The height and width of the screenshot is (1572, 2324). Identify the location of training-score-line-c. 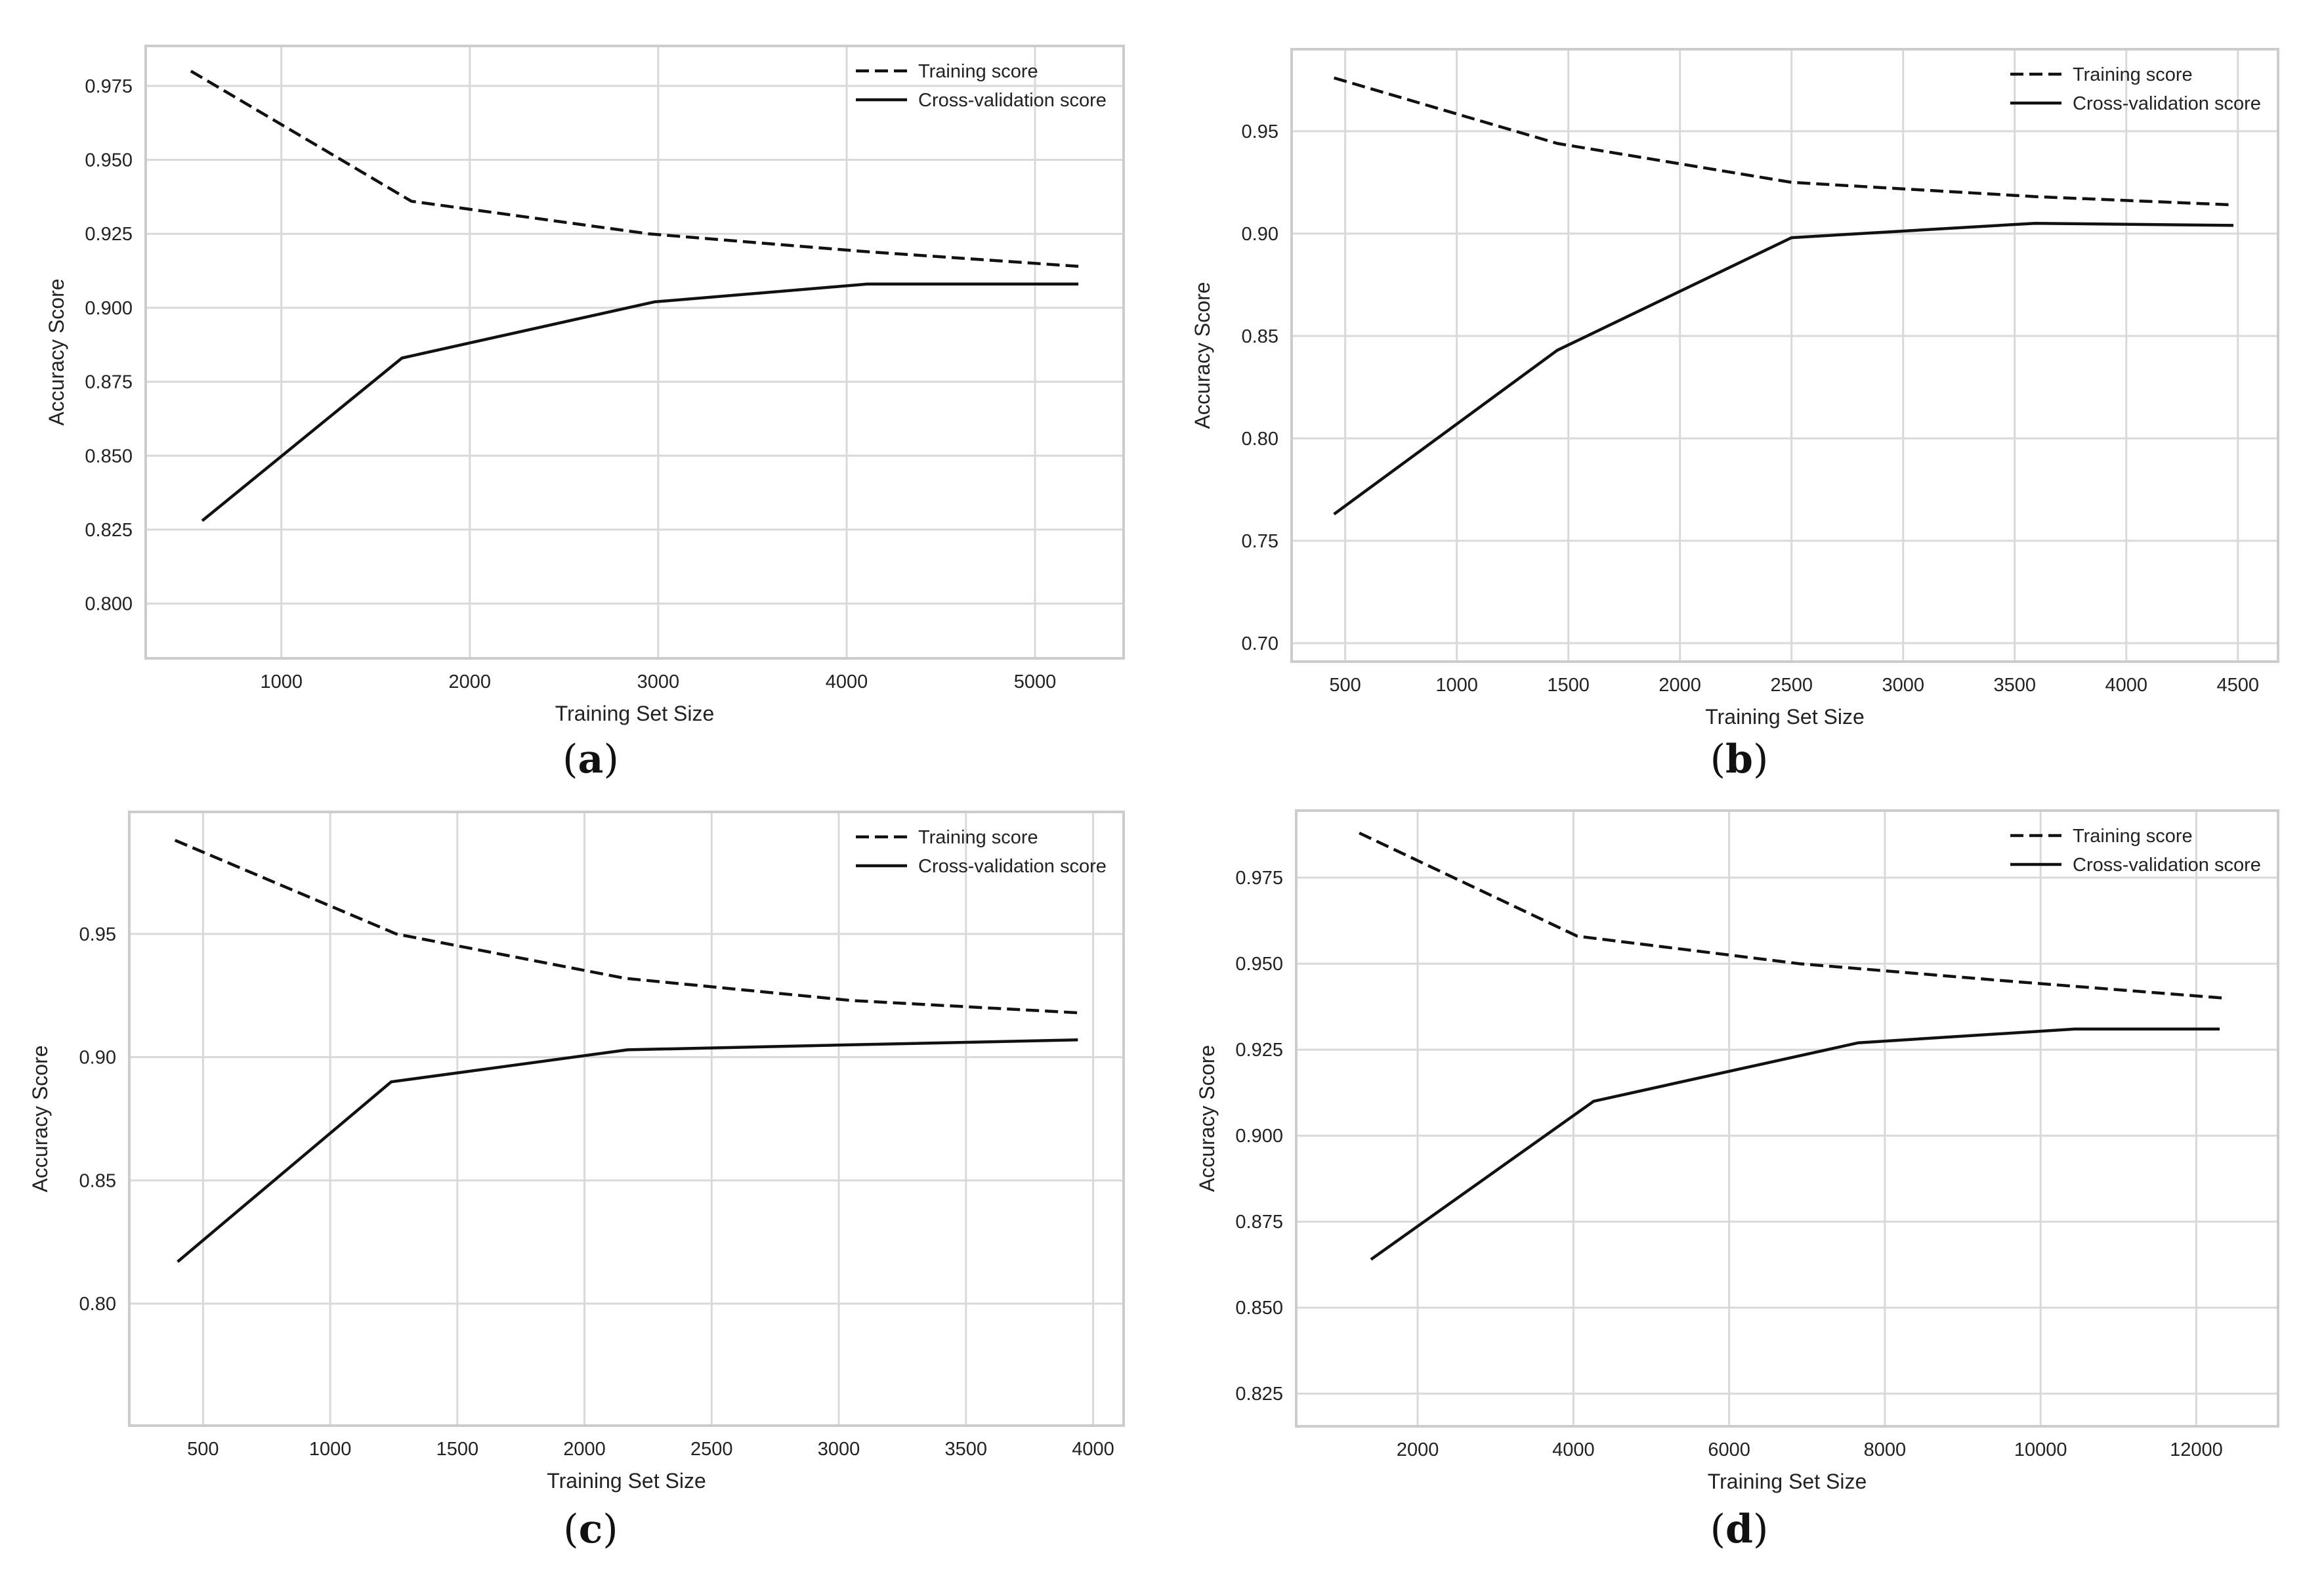
(626, 927).